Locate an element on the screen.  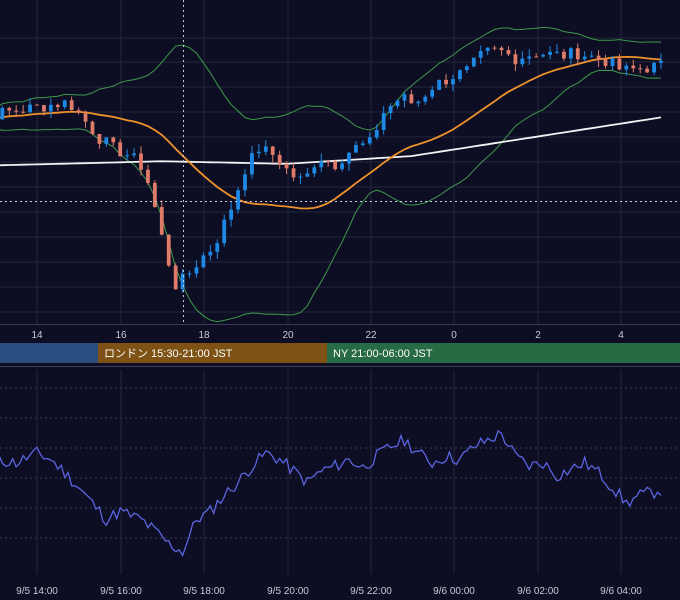
price-panel-x-axis: 14 16 18 20 22 0 2 4 is located at coordinates (327, 335).